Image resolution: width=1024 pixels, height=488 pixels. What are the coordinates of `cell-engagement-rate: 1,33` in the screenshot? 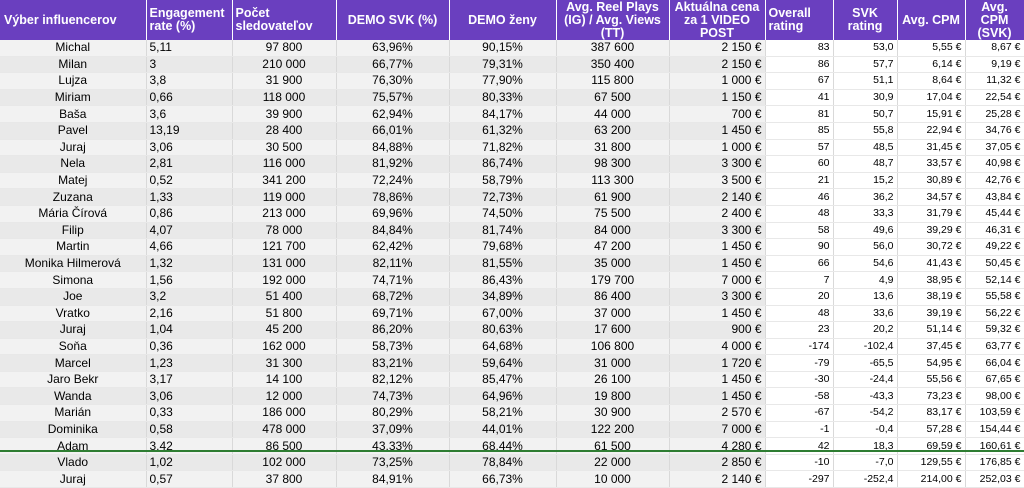 It's located at (189, 197).